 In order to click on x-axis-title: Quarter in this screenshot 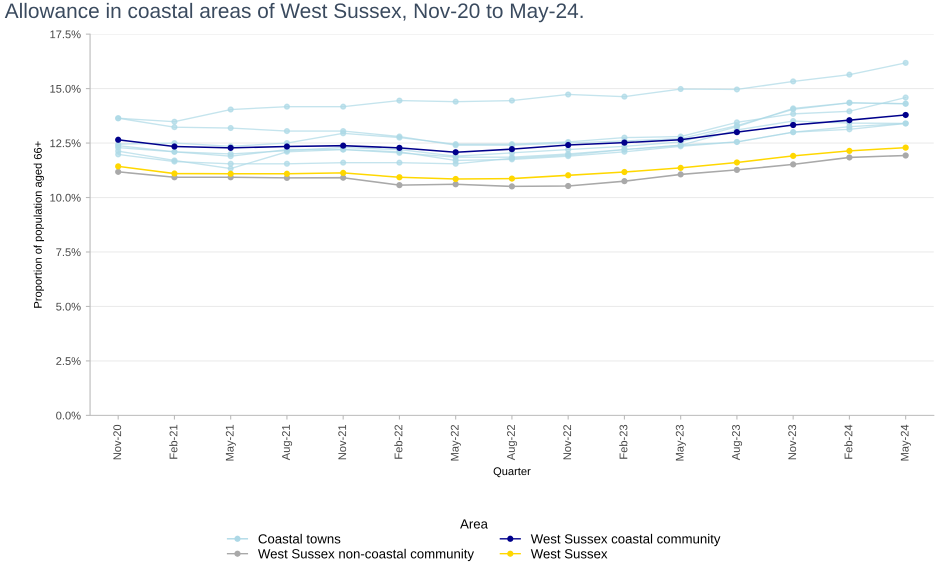, I will do `click(512, 472)`.